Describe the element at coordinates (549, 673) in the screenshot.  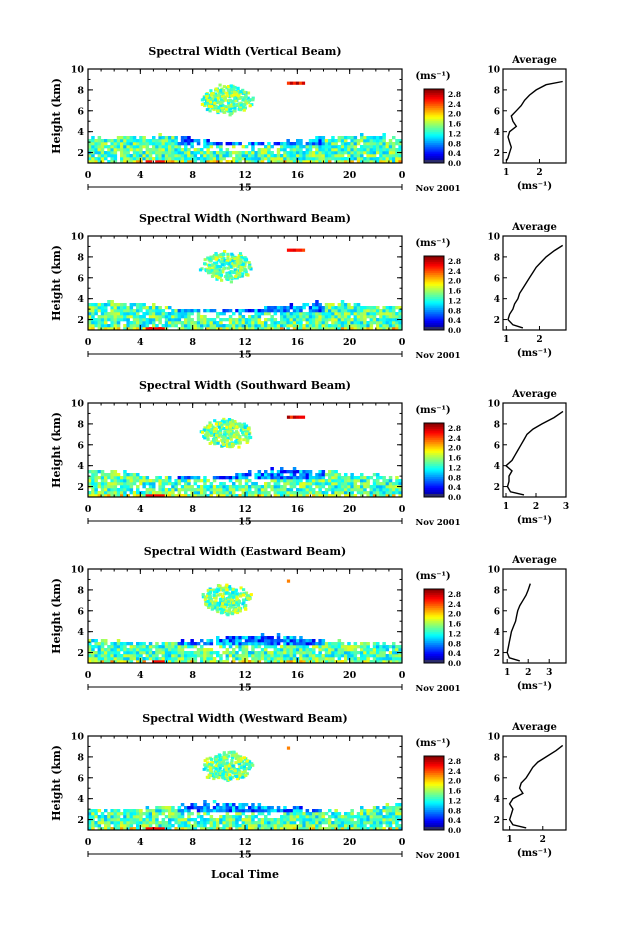
I see `profile-x-tick-label: 3` at that location.